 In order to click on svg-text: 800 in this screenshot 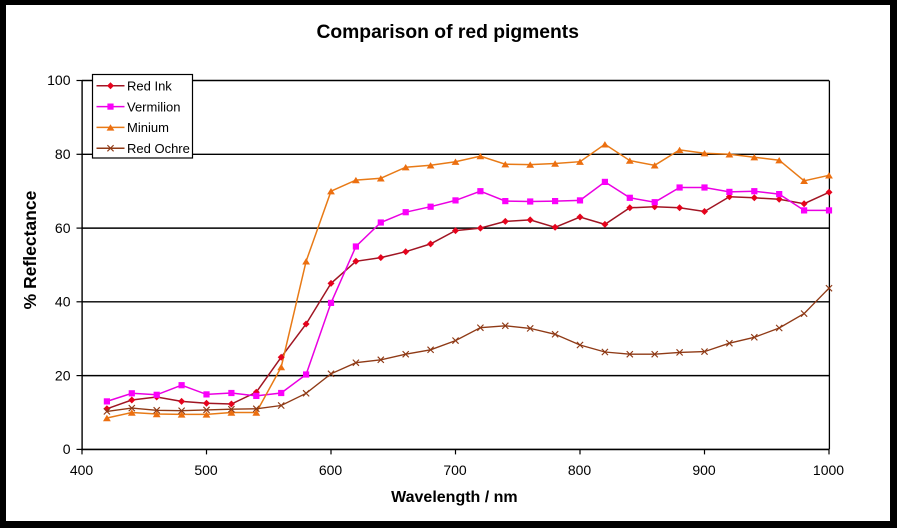, I will do `click(580, 470)`.